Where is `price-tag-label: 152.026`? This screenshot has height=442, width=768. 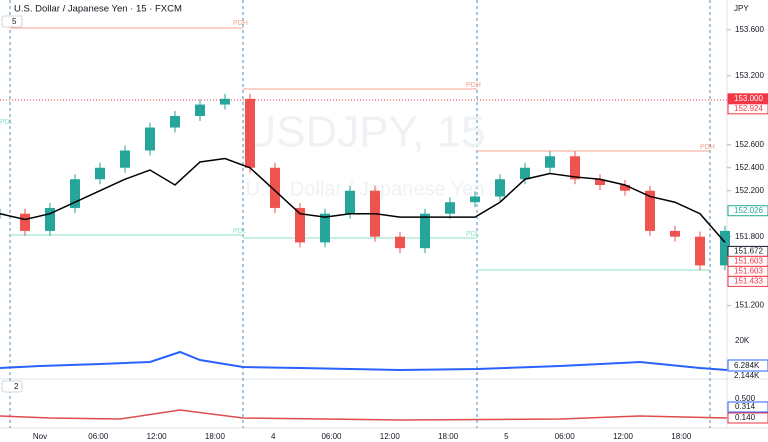 price-tag-label: 152.026 is located at coordinates (748, 210).